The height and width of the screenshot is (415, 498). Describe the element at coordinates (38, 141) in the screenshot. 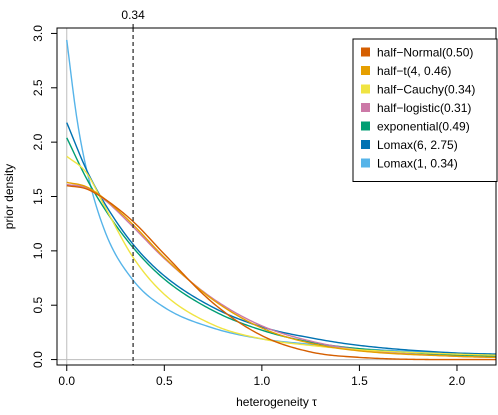

I see `y-tick-label: 2.0` at that location.